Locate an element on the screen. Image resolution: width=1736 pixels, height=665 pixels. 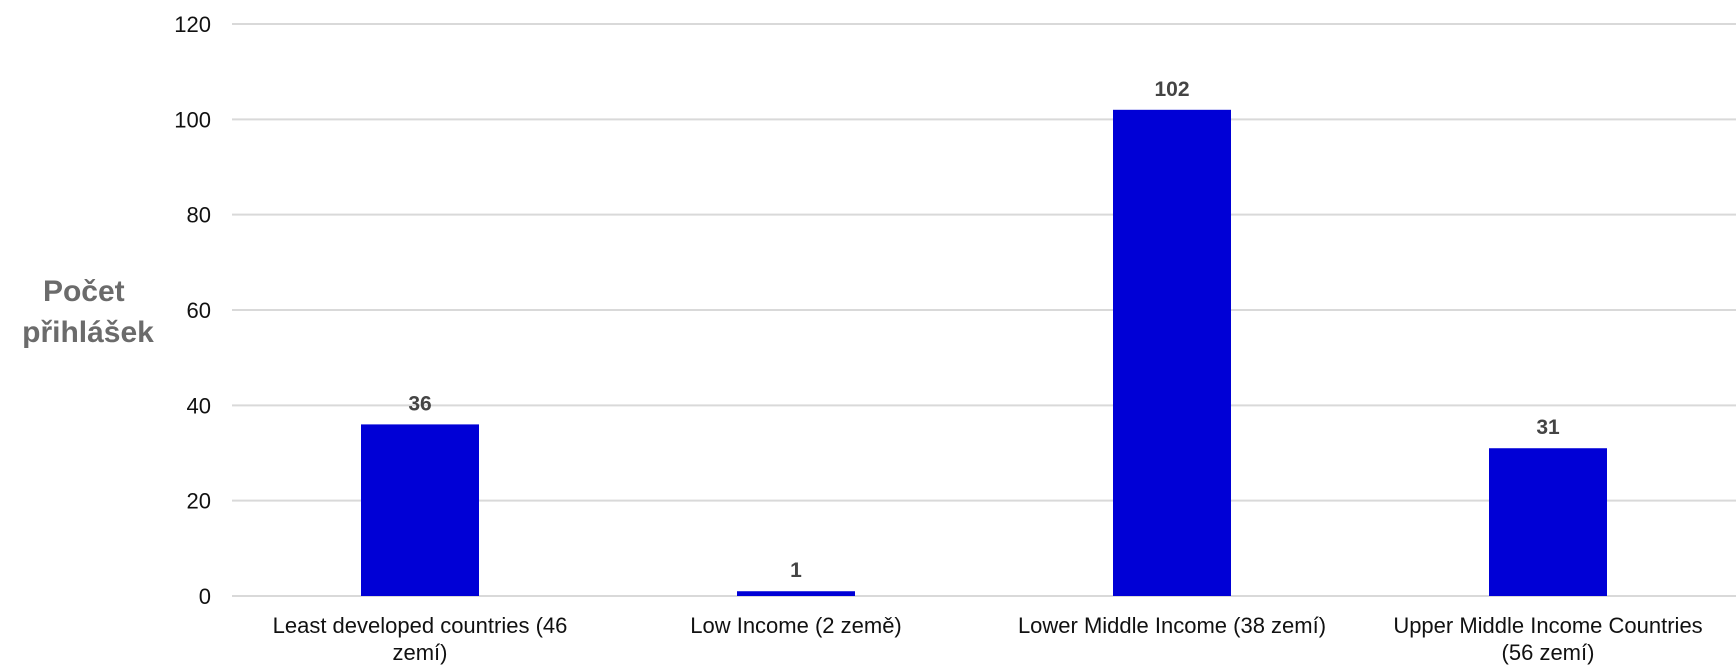
data-label: 31 is located at coordinates (1548, 427).